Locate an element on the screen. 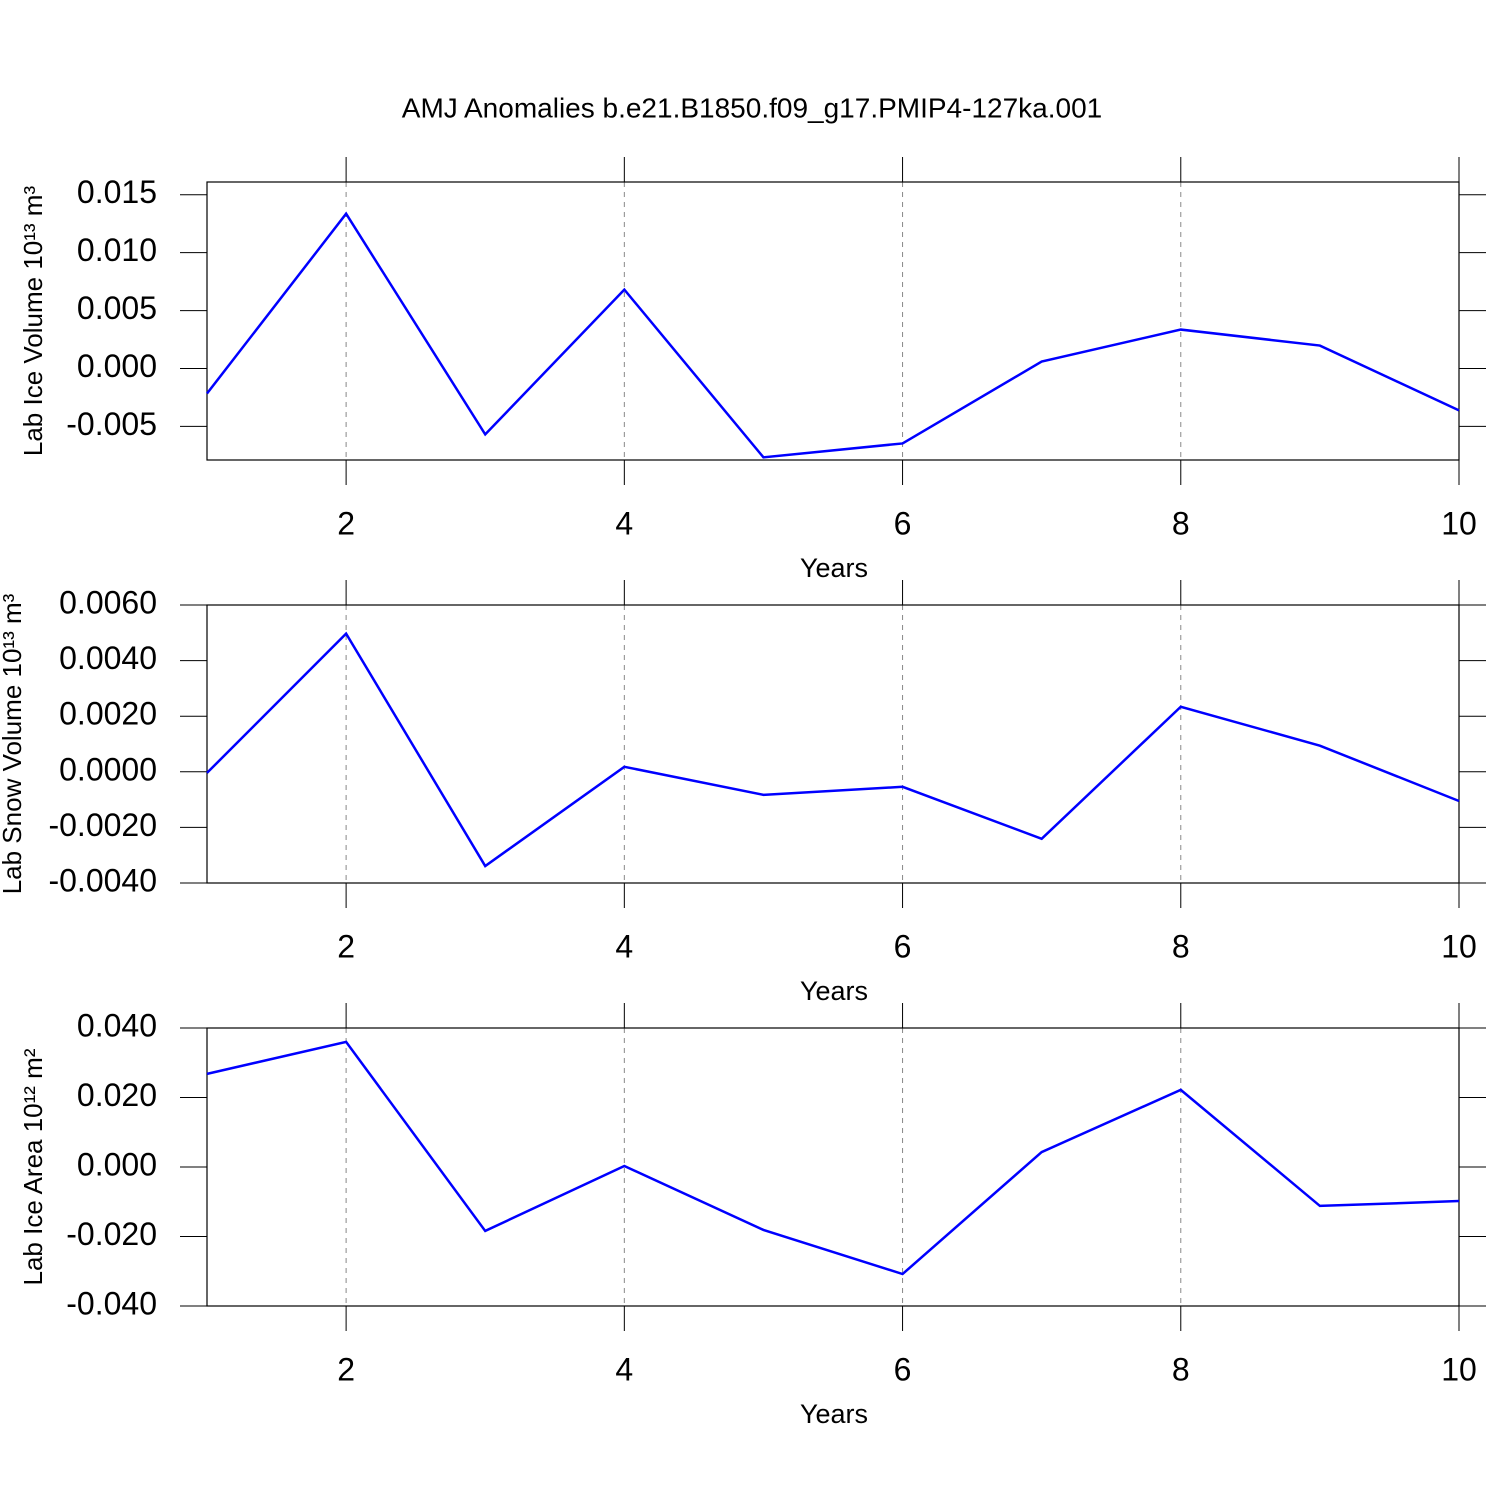 This screenshot has height=1500, width=1500. y-tick-label: 0.020 is located at coordinates (117, 1095).